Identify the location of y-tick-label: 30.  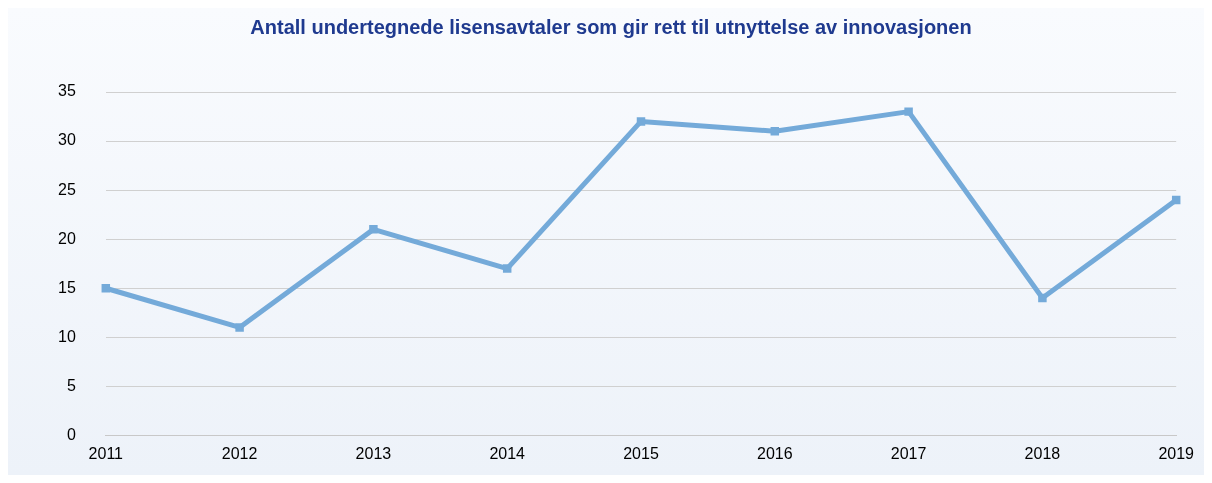
(67, 140).